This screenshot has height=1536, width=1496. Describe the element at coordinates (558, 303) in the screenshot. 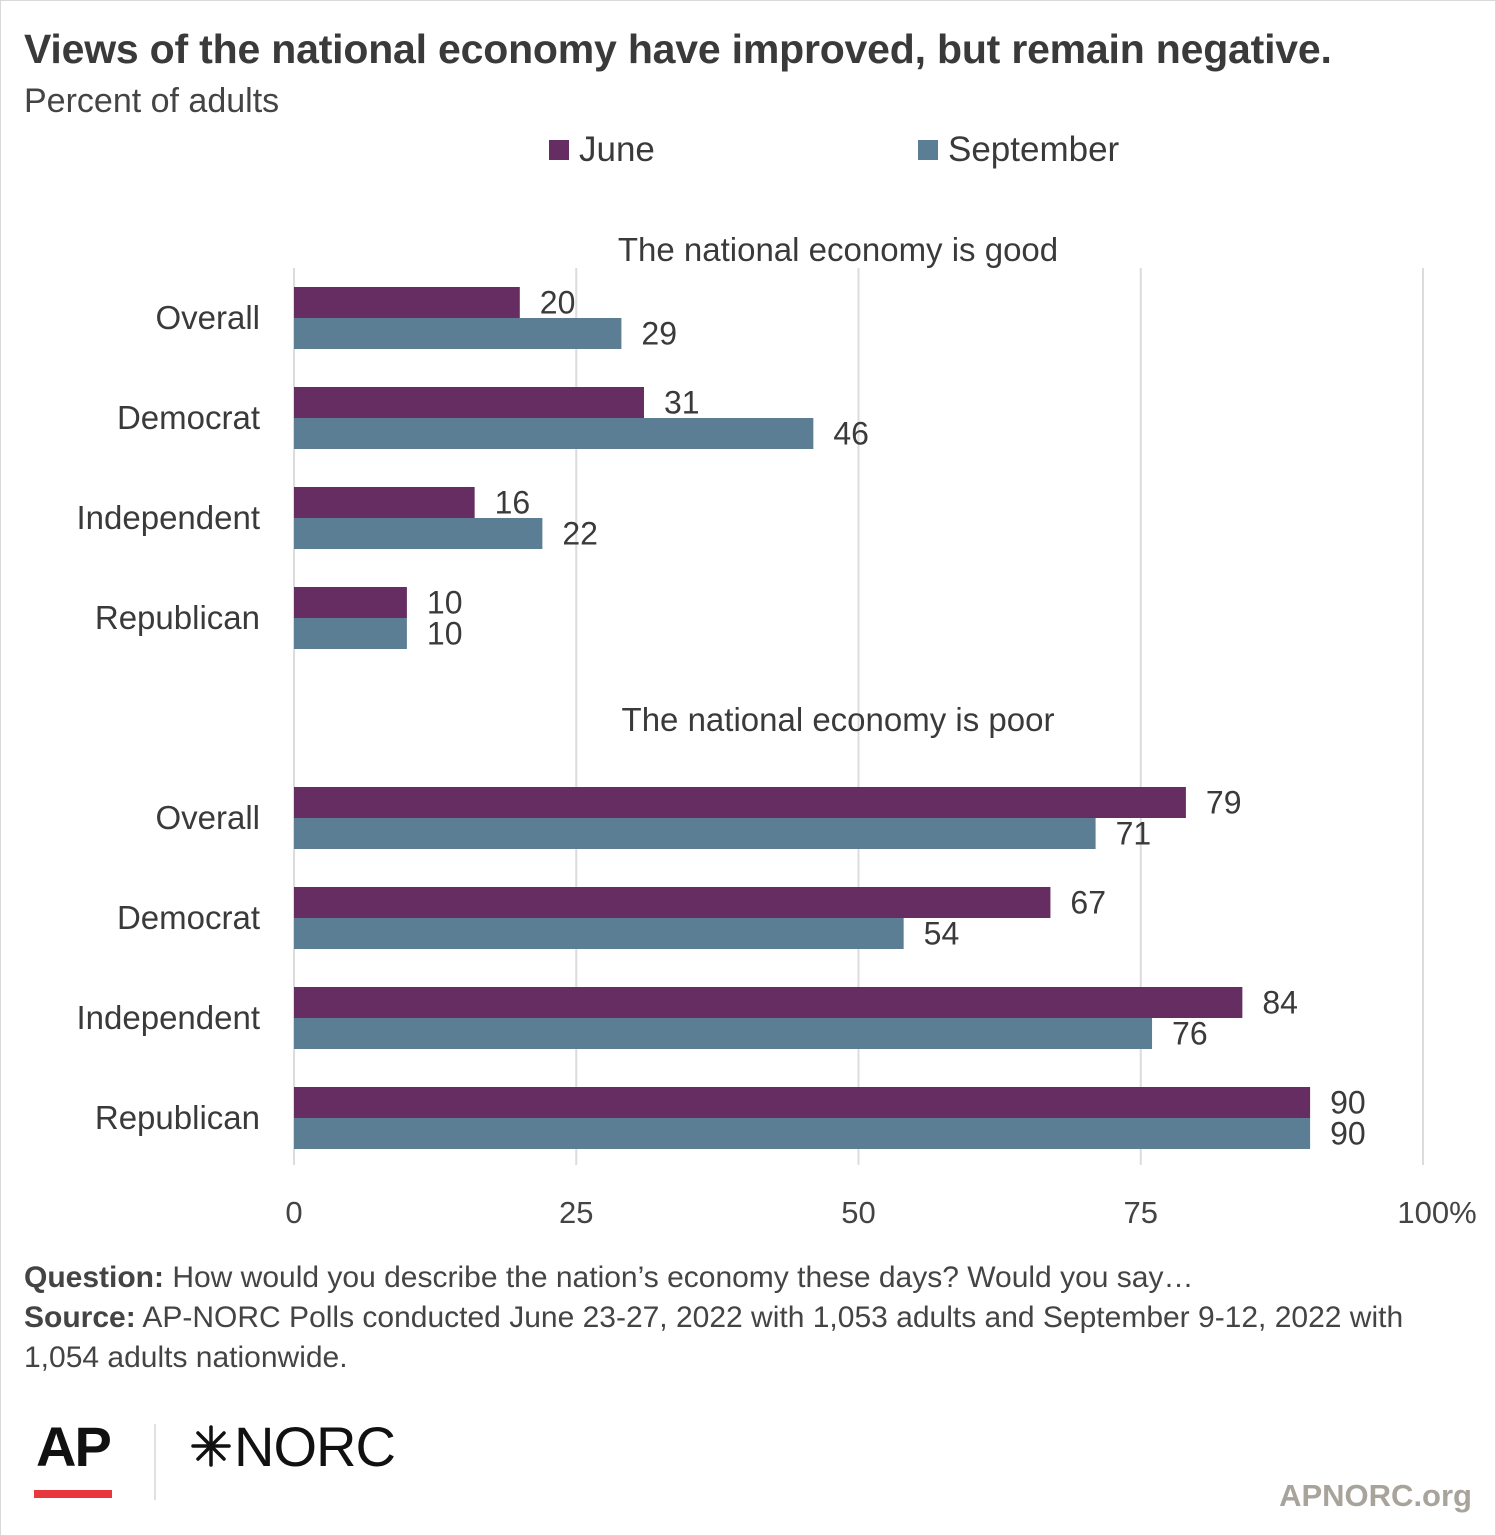

I see `data-label: 20` at that location.